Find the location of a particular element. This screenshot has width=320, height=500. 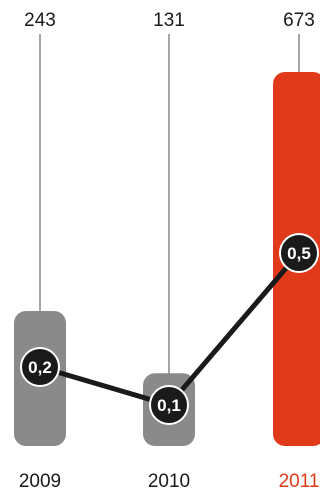

ratio-label-2009: 0,2 is located at coordinates (40, 367).